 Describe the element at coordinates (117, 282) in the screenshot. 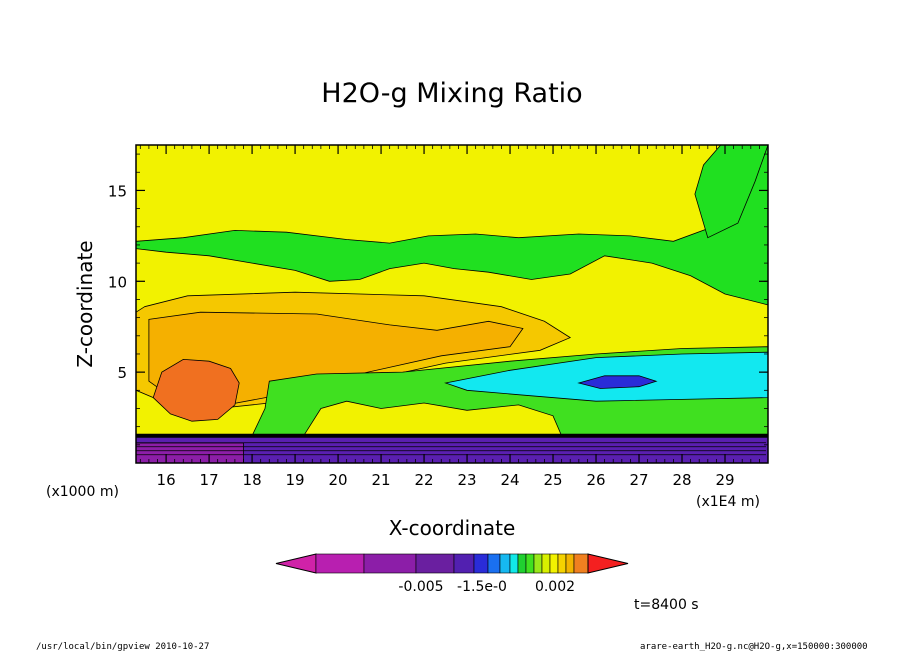

I see `y-tick-label: 10` at that location.